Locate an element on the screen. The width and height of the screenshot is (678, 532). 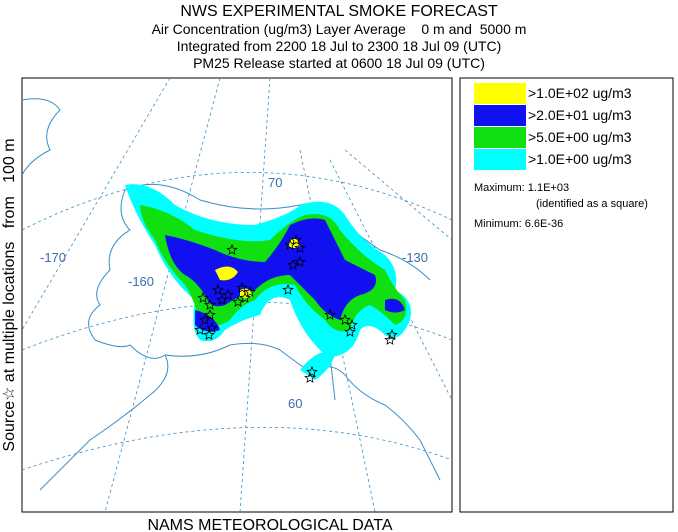
maximum-note: (identified as a square) is located at coordinates (592, 204).